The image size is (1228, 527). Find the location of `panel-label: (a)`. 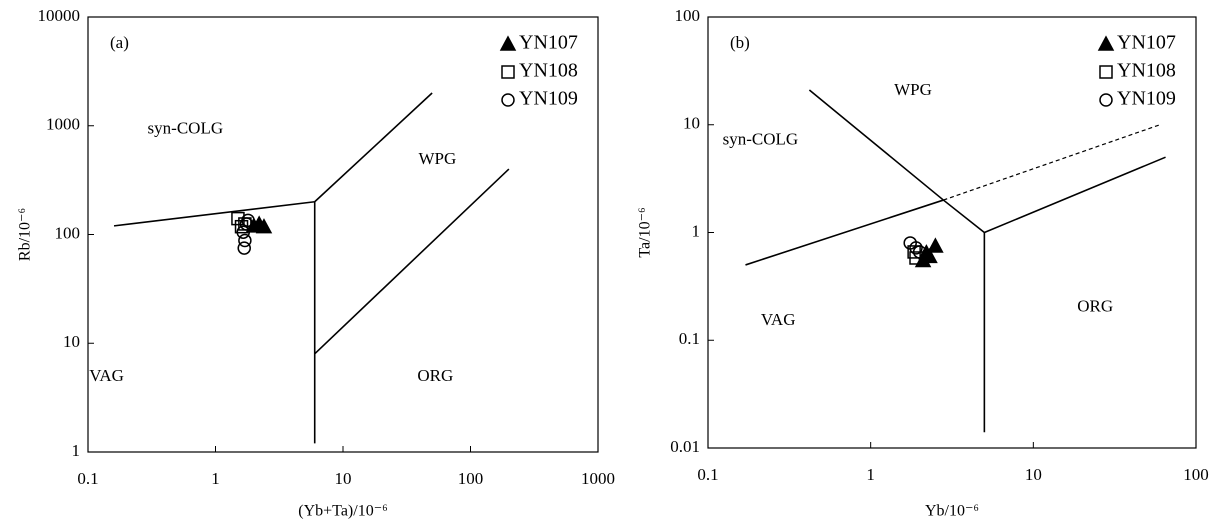

panel-label: (a) is located at coordinates (119, 42).